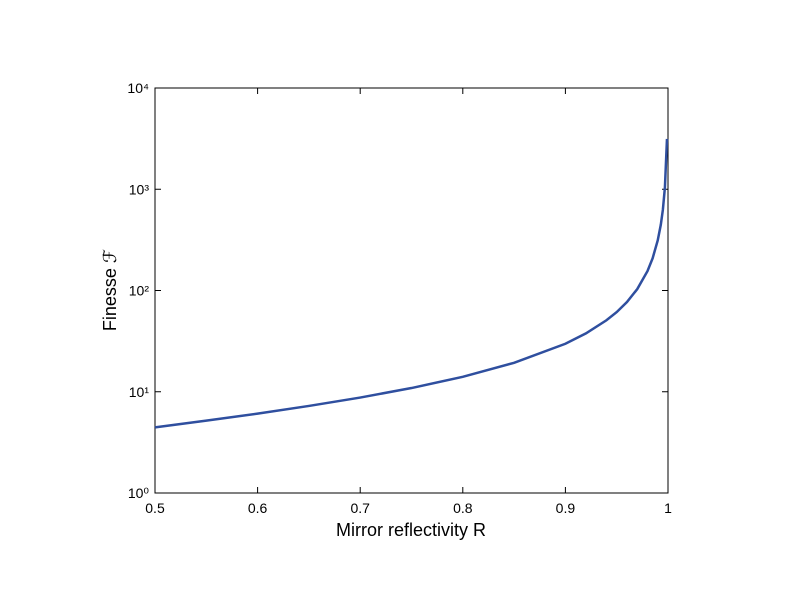 The height and width of the screenshot is (600, 800). I want to click on x-tick-label: 1, so click(668, 508).